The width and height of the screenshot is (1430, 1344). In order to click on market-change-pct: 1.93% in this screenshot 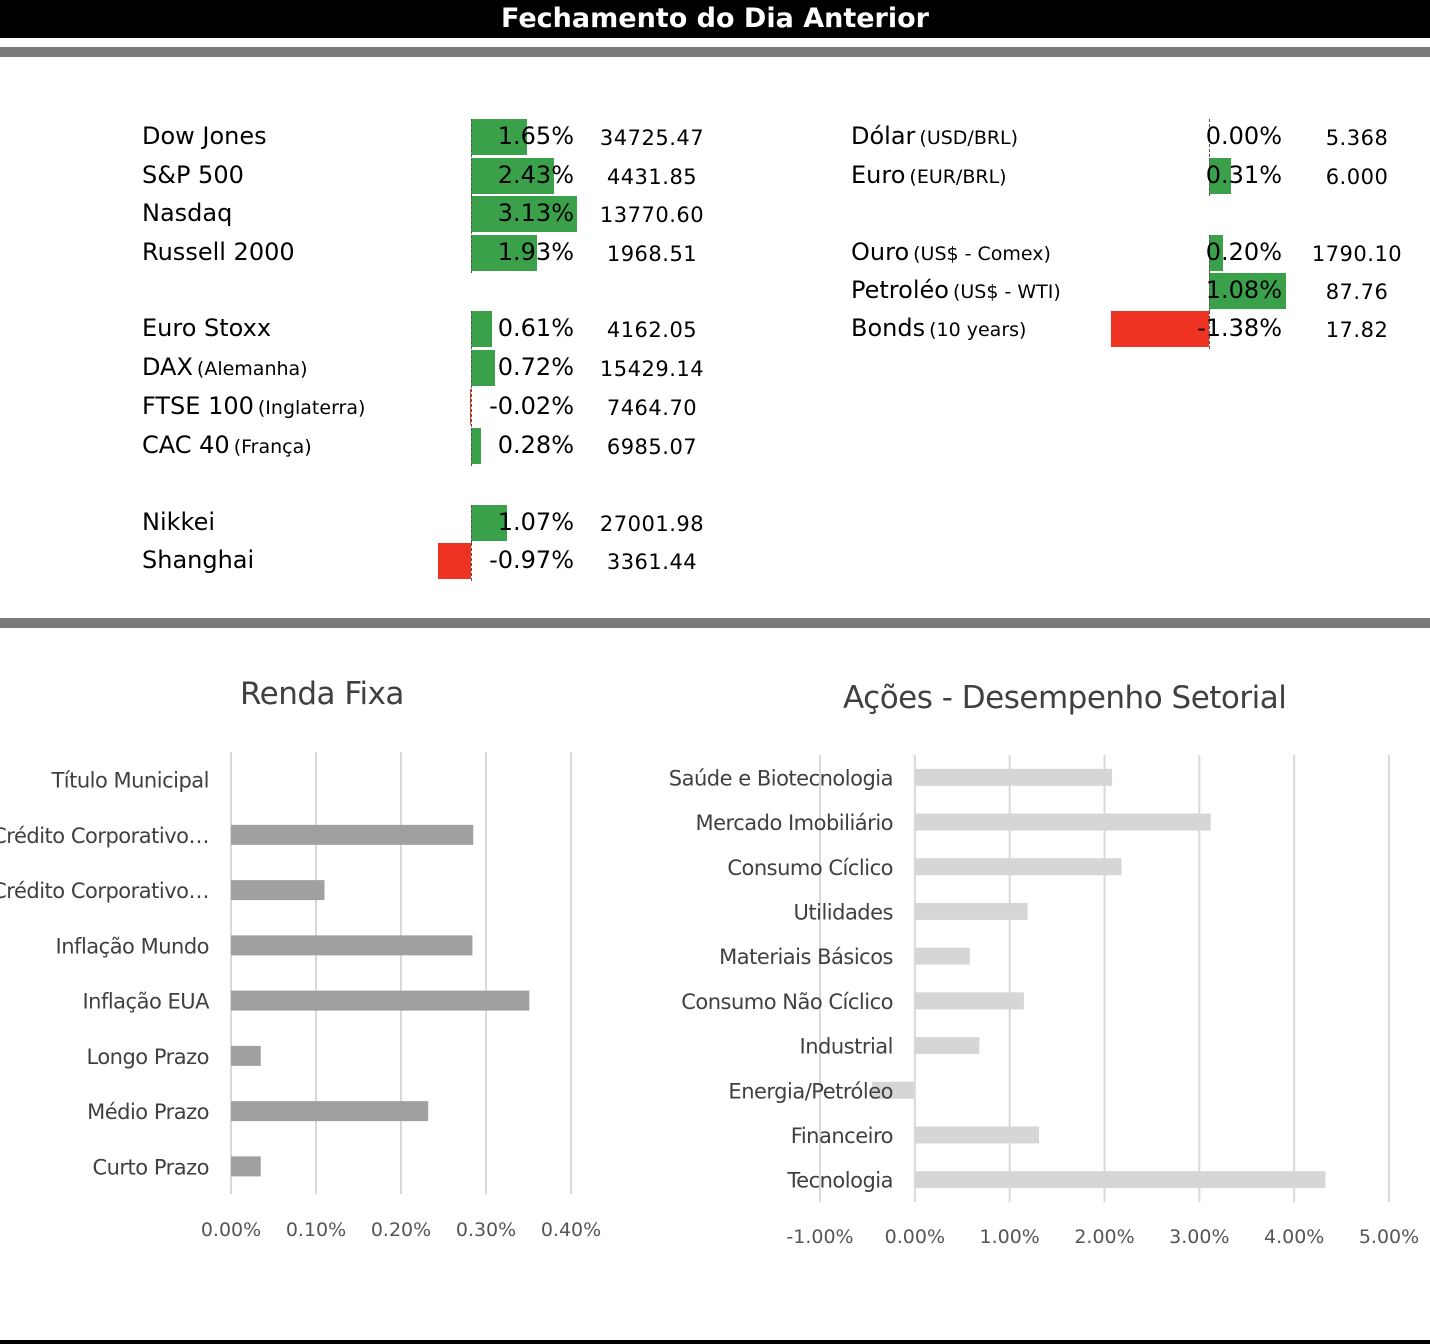, I will do `click(535, 252)`.